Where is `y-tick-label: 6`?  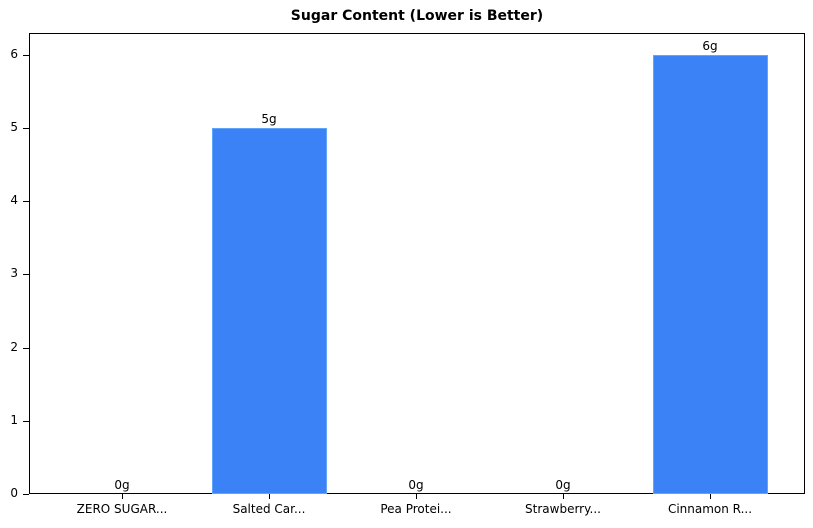 y-tick-label: 6 is located at coordinates (14, 53).